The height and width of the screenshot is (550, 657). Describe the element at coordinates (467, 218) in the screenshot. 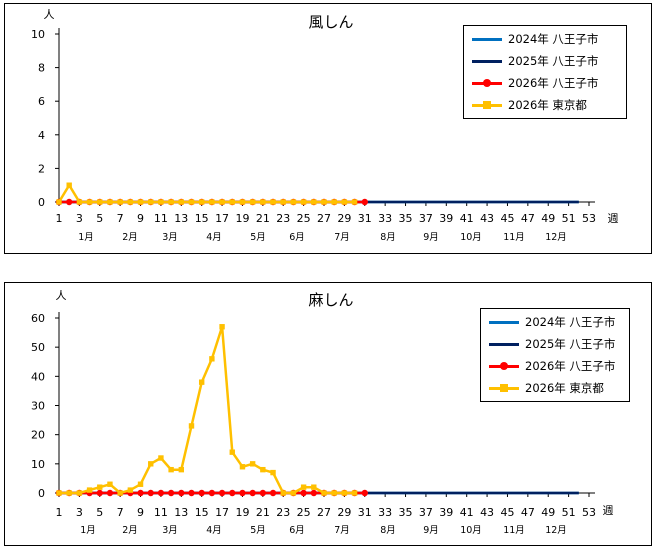

I see `x-tick-label: 41` at that location.